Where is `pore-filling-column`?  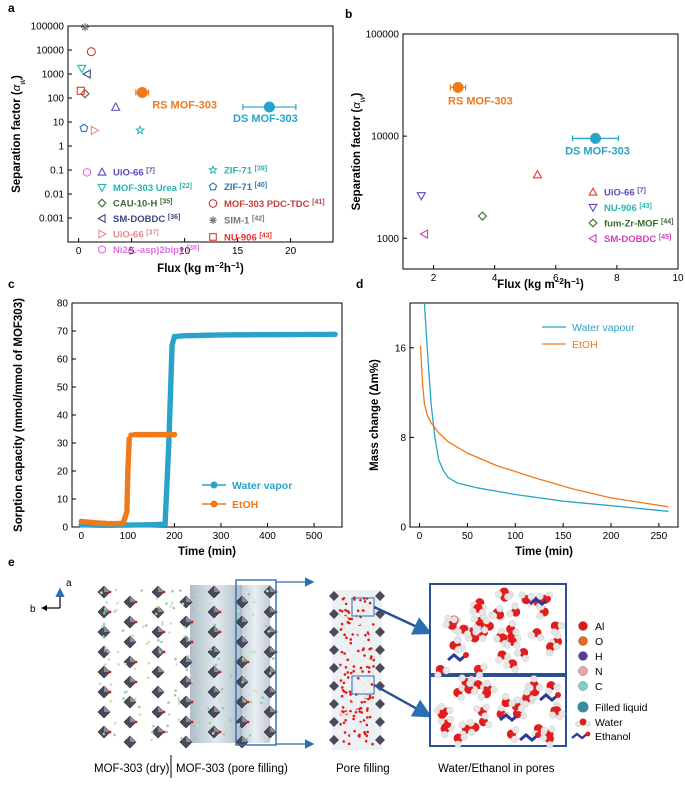
pore-filling-column is located at coordinates (381, 670).